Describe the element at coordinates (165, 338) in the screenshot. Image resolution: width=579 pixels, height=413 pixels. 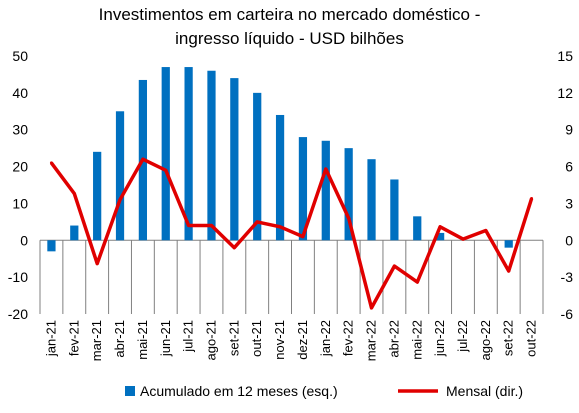
I see `x-tick-label: jun-21` at that location.